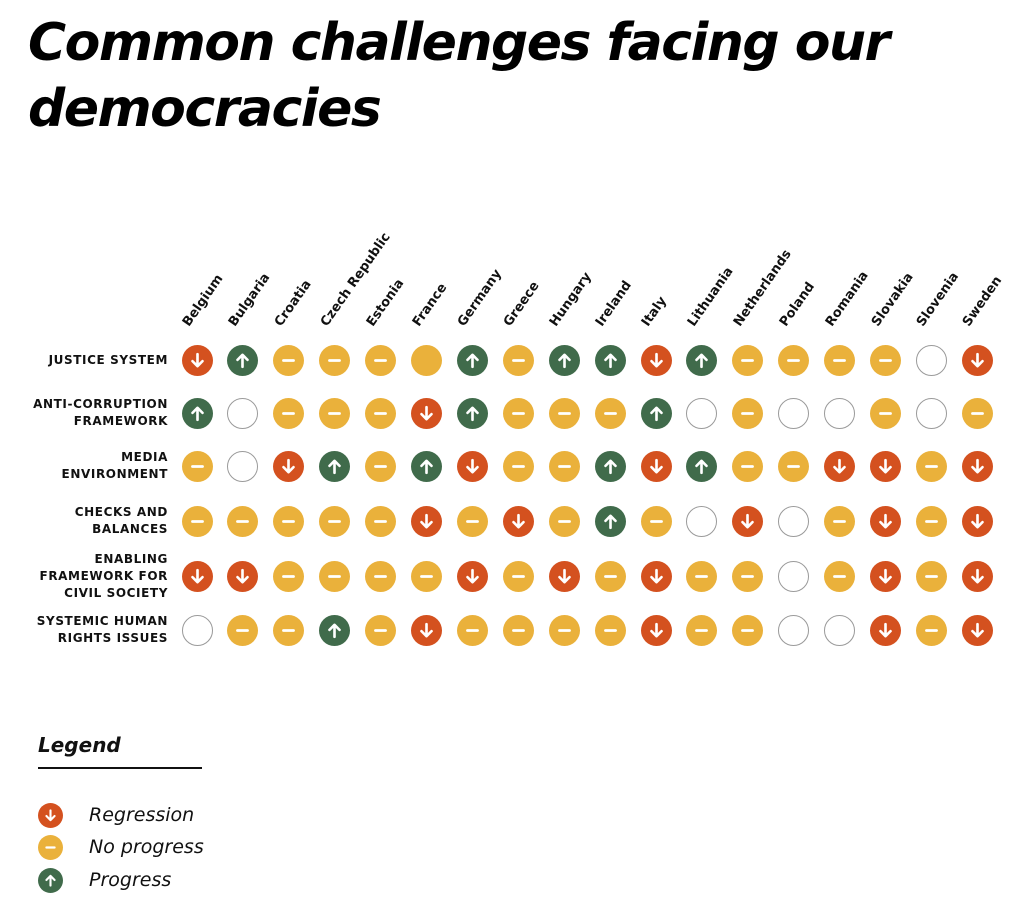 The width and height of the screenshot is (1024, 902). What do you see at coordinates (654, 311) in the screenshot?
I see `column-label-italy: Italy` at bounding box center [654, 311].